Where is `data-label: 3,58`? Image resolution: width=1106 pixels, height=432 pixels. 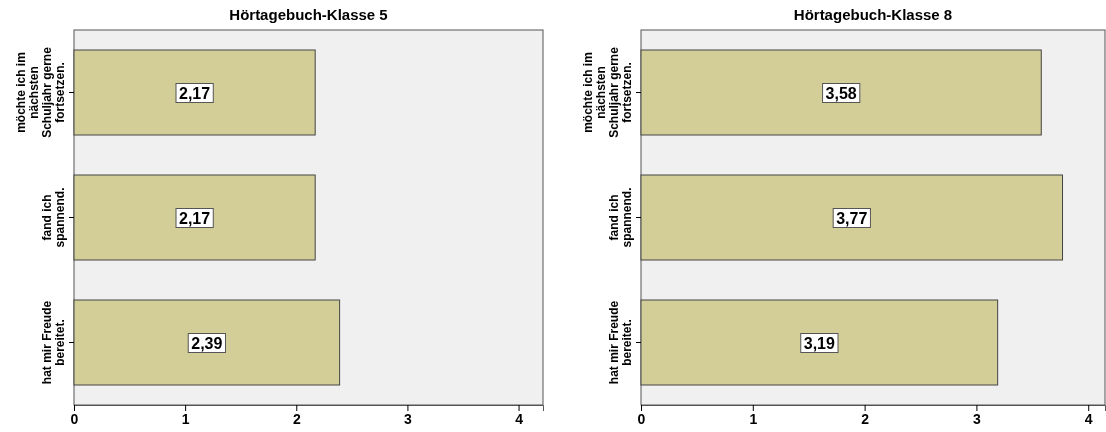 data-label: 3,58 is located at coordinates (841, 93).